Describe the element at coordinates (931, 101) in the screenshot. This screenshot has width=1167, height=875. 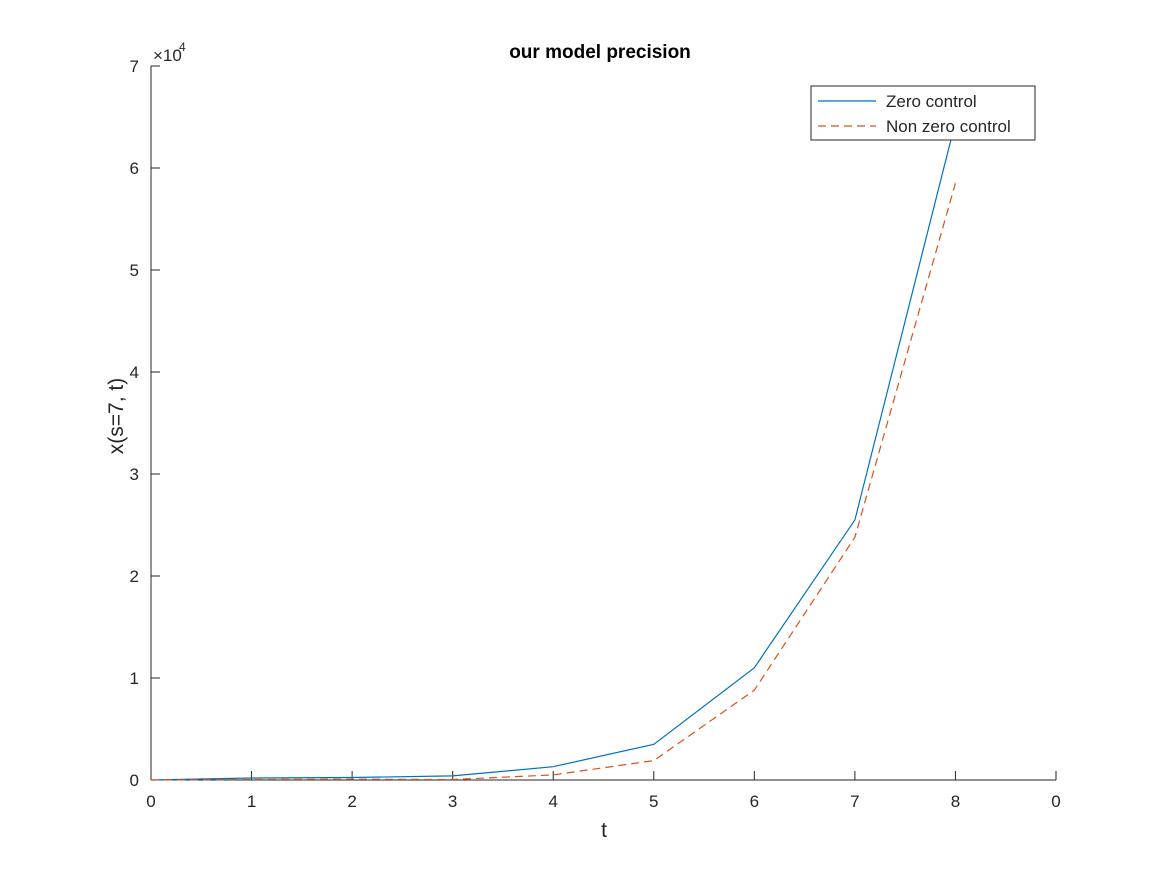
I see `legend-label-zero-control: Zero control` at that location.